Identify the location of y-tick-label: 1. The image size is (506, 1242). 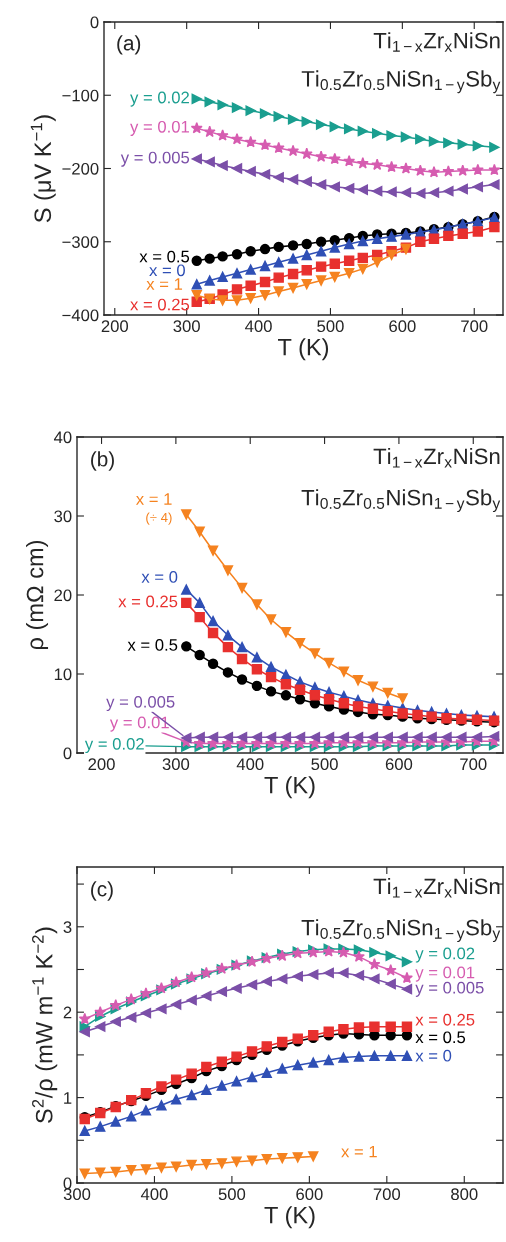
(68, 1098).